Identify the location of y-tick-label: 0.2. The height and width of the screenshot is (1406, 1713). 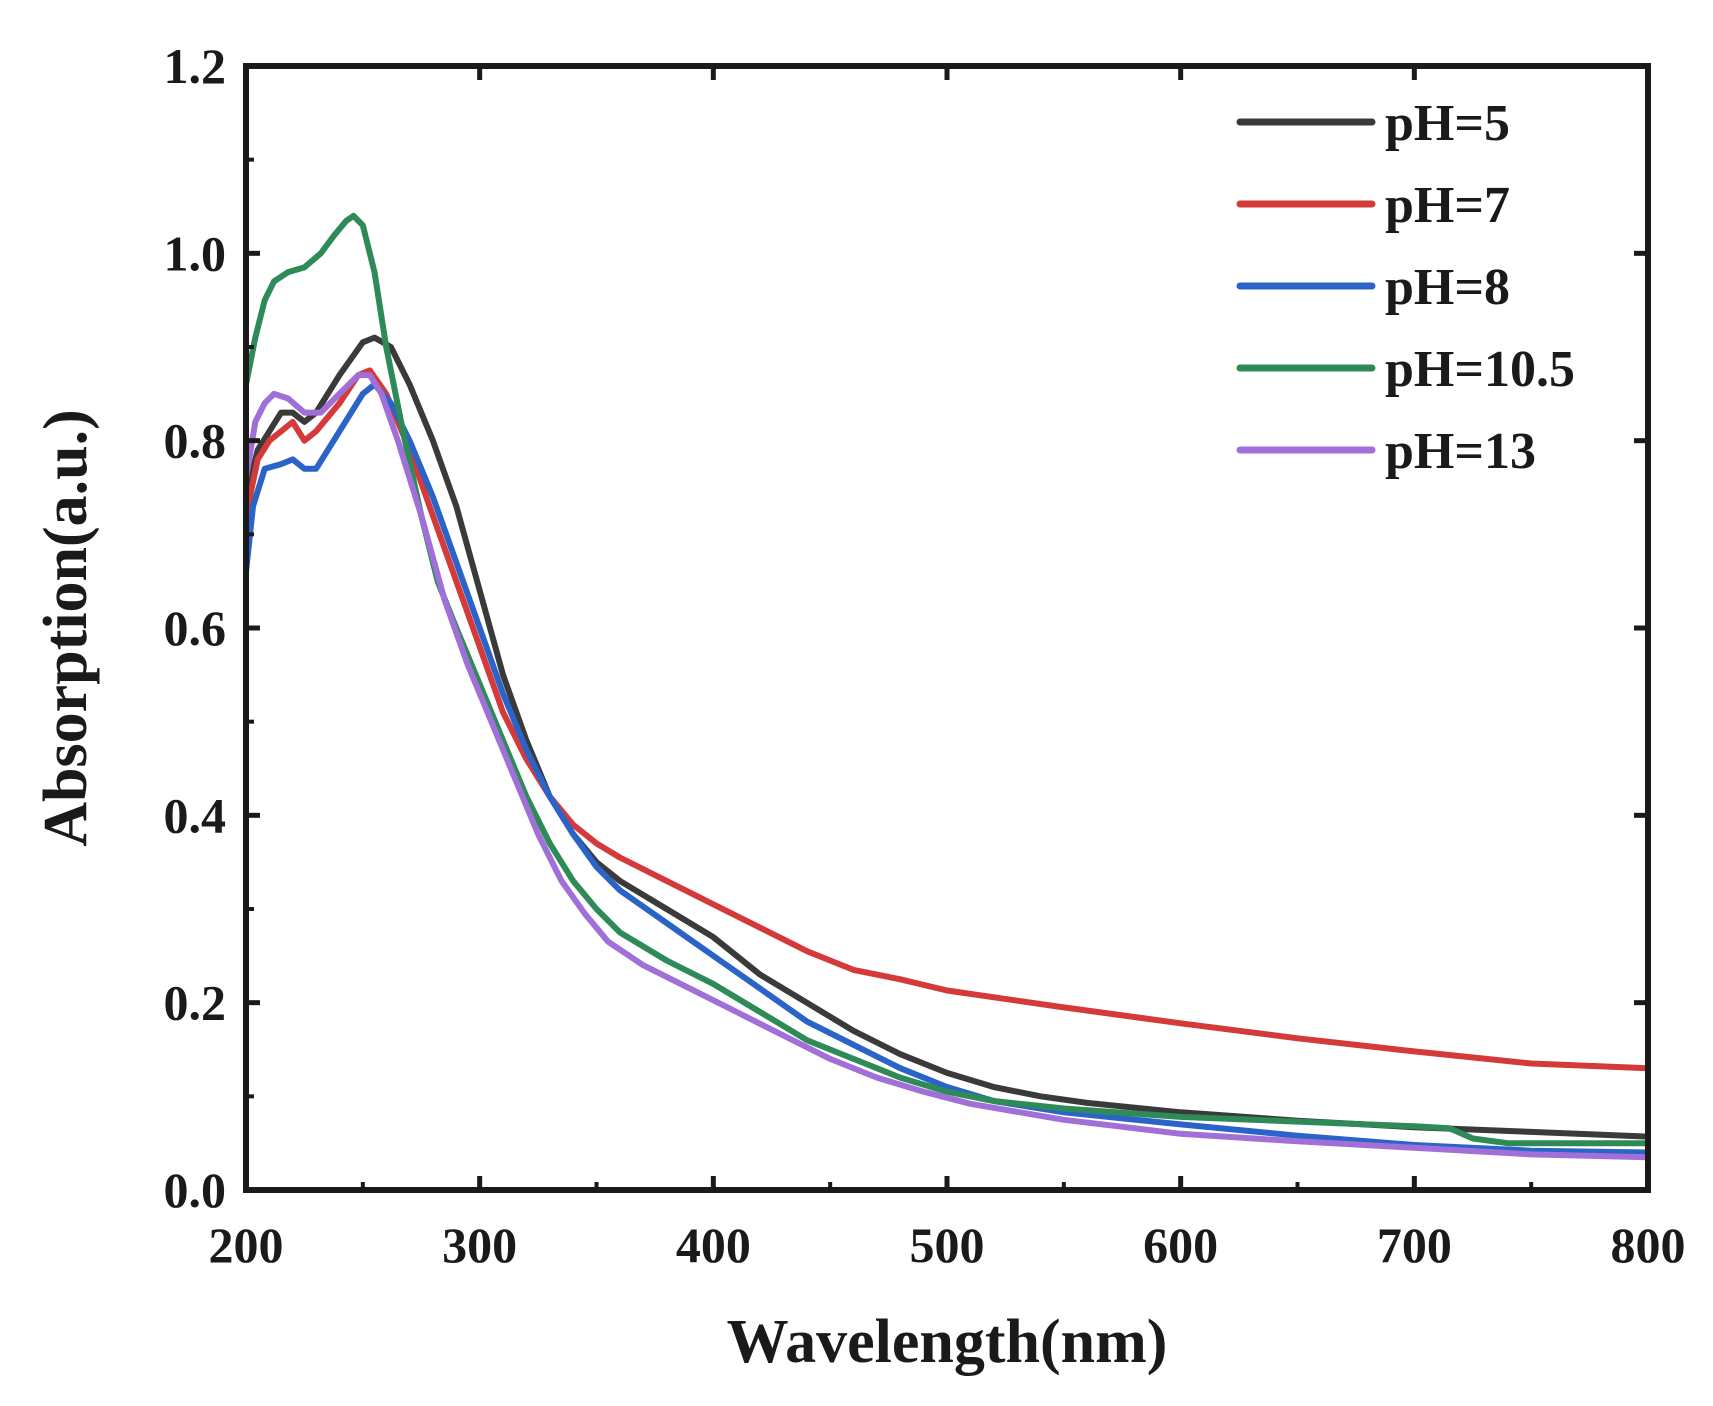
(195, 1003).